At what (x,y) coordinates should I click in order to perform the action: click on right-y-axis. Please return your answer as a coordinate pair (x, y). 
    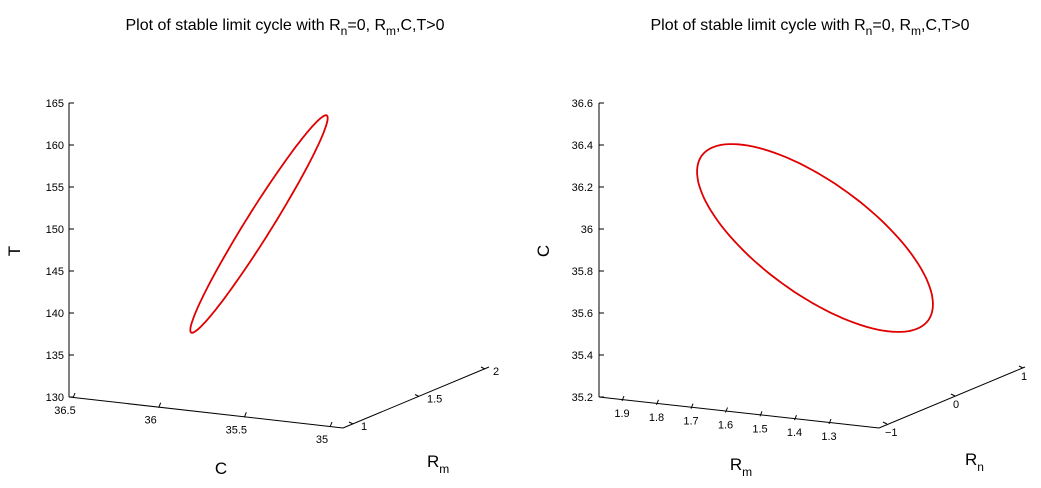
    Looking at the image, I should click on (952, 397).